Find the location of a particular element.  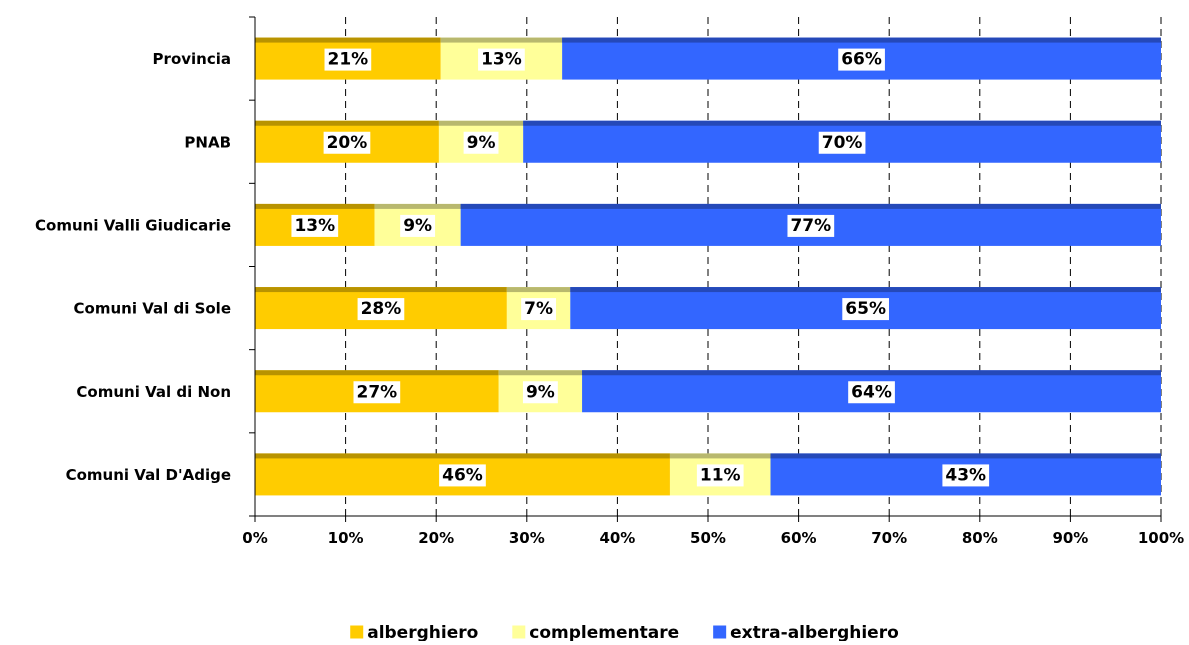

data-label-text: 65% is located at coordinates (865, 309).